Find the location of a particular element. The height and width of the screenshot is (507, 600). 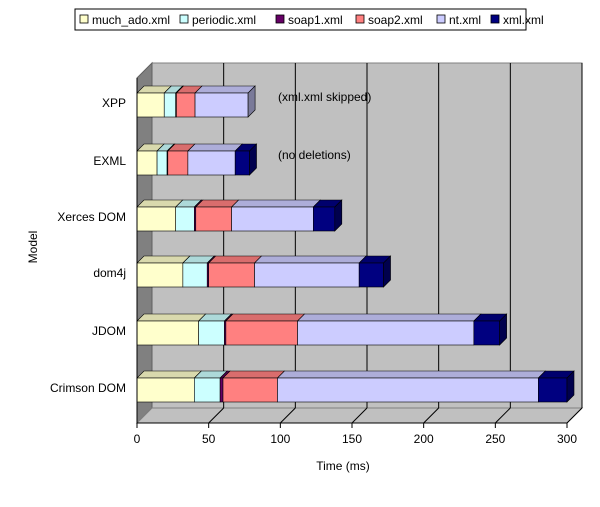

bar-dom4j-soap2-xml is located at coordinates (231, 275).